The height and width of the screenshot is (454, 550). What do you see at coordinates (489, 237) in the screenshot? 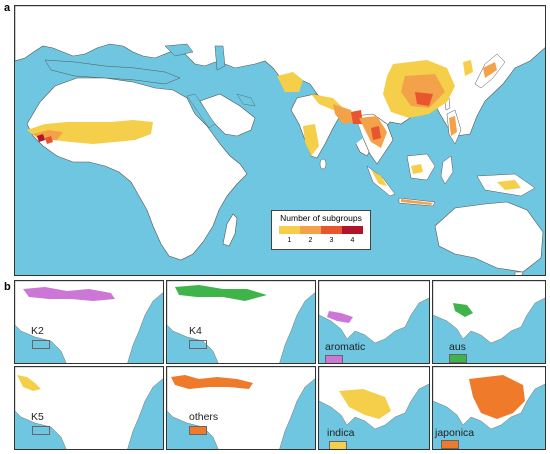
I see `australia` at bounding box center [489, 237].